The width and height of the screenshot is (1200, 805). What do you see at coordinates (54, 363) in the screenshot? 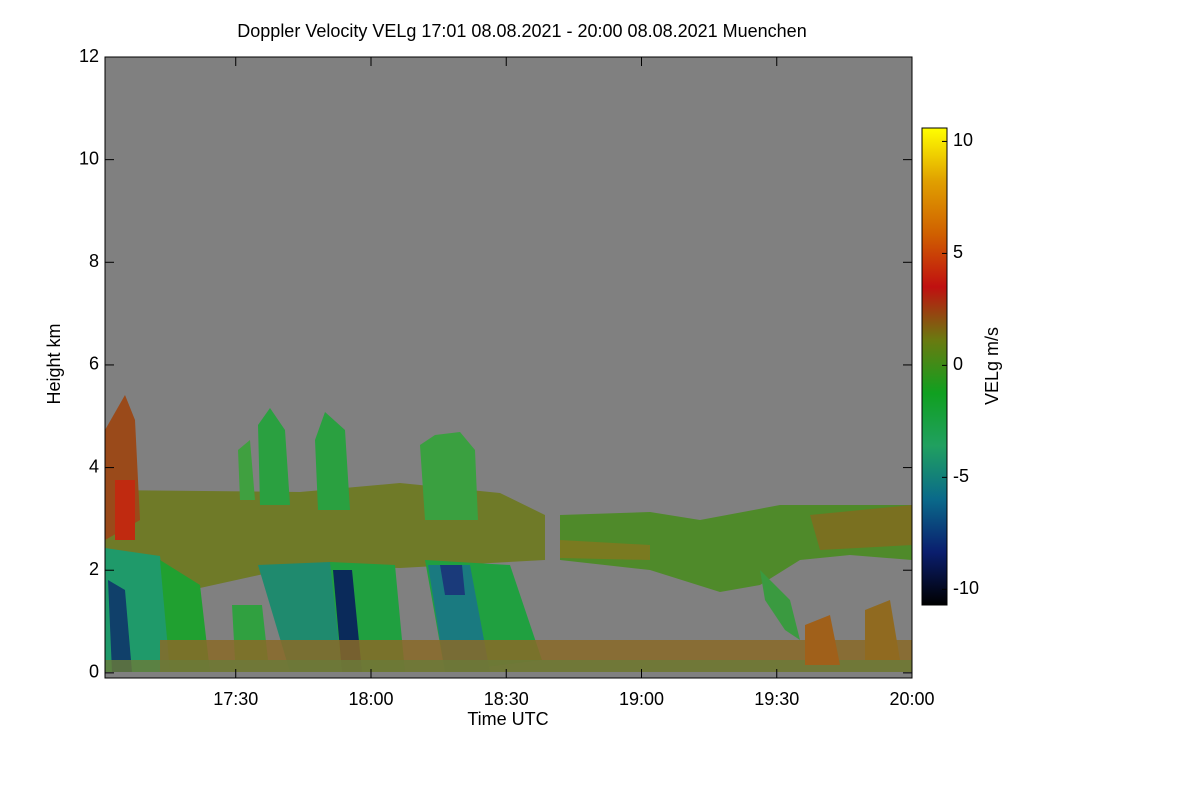
I see `y-axis-label: Height km` at bounding box center [54, 363].